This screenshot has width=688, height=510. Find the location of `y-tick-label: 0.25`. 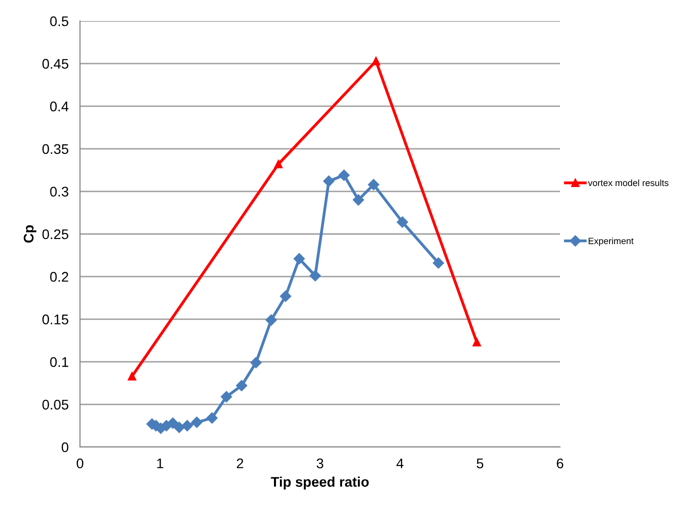

y-tick-label: 0.25 is located at coordinates (55, 234).